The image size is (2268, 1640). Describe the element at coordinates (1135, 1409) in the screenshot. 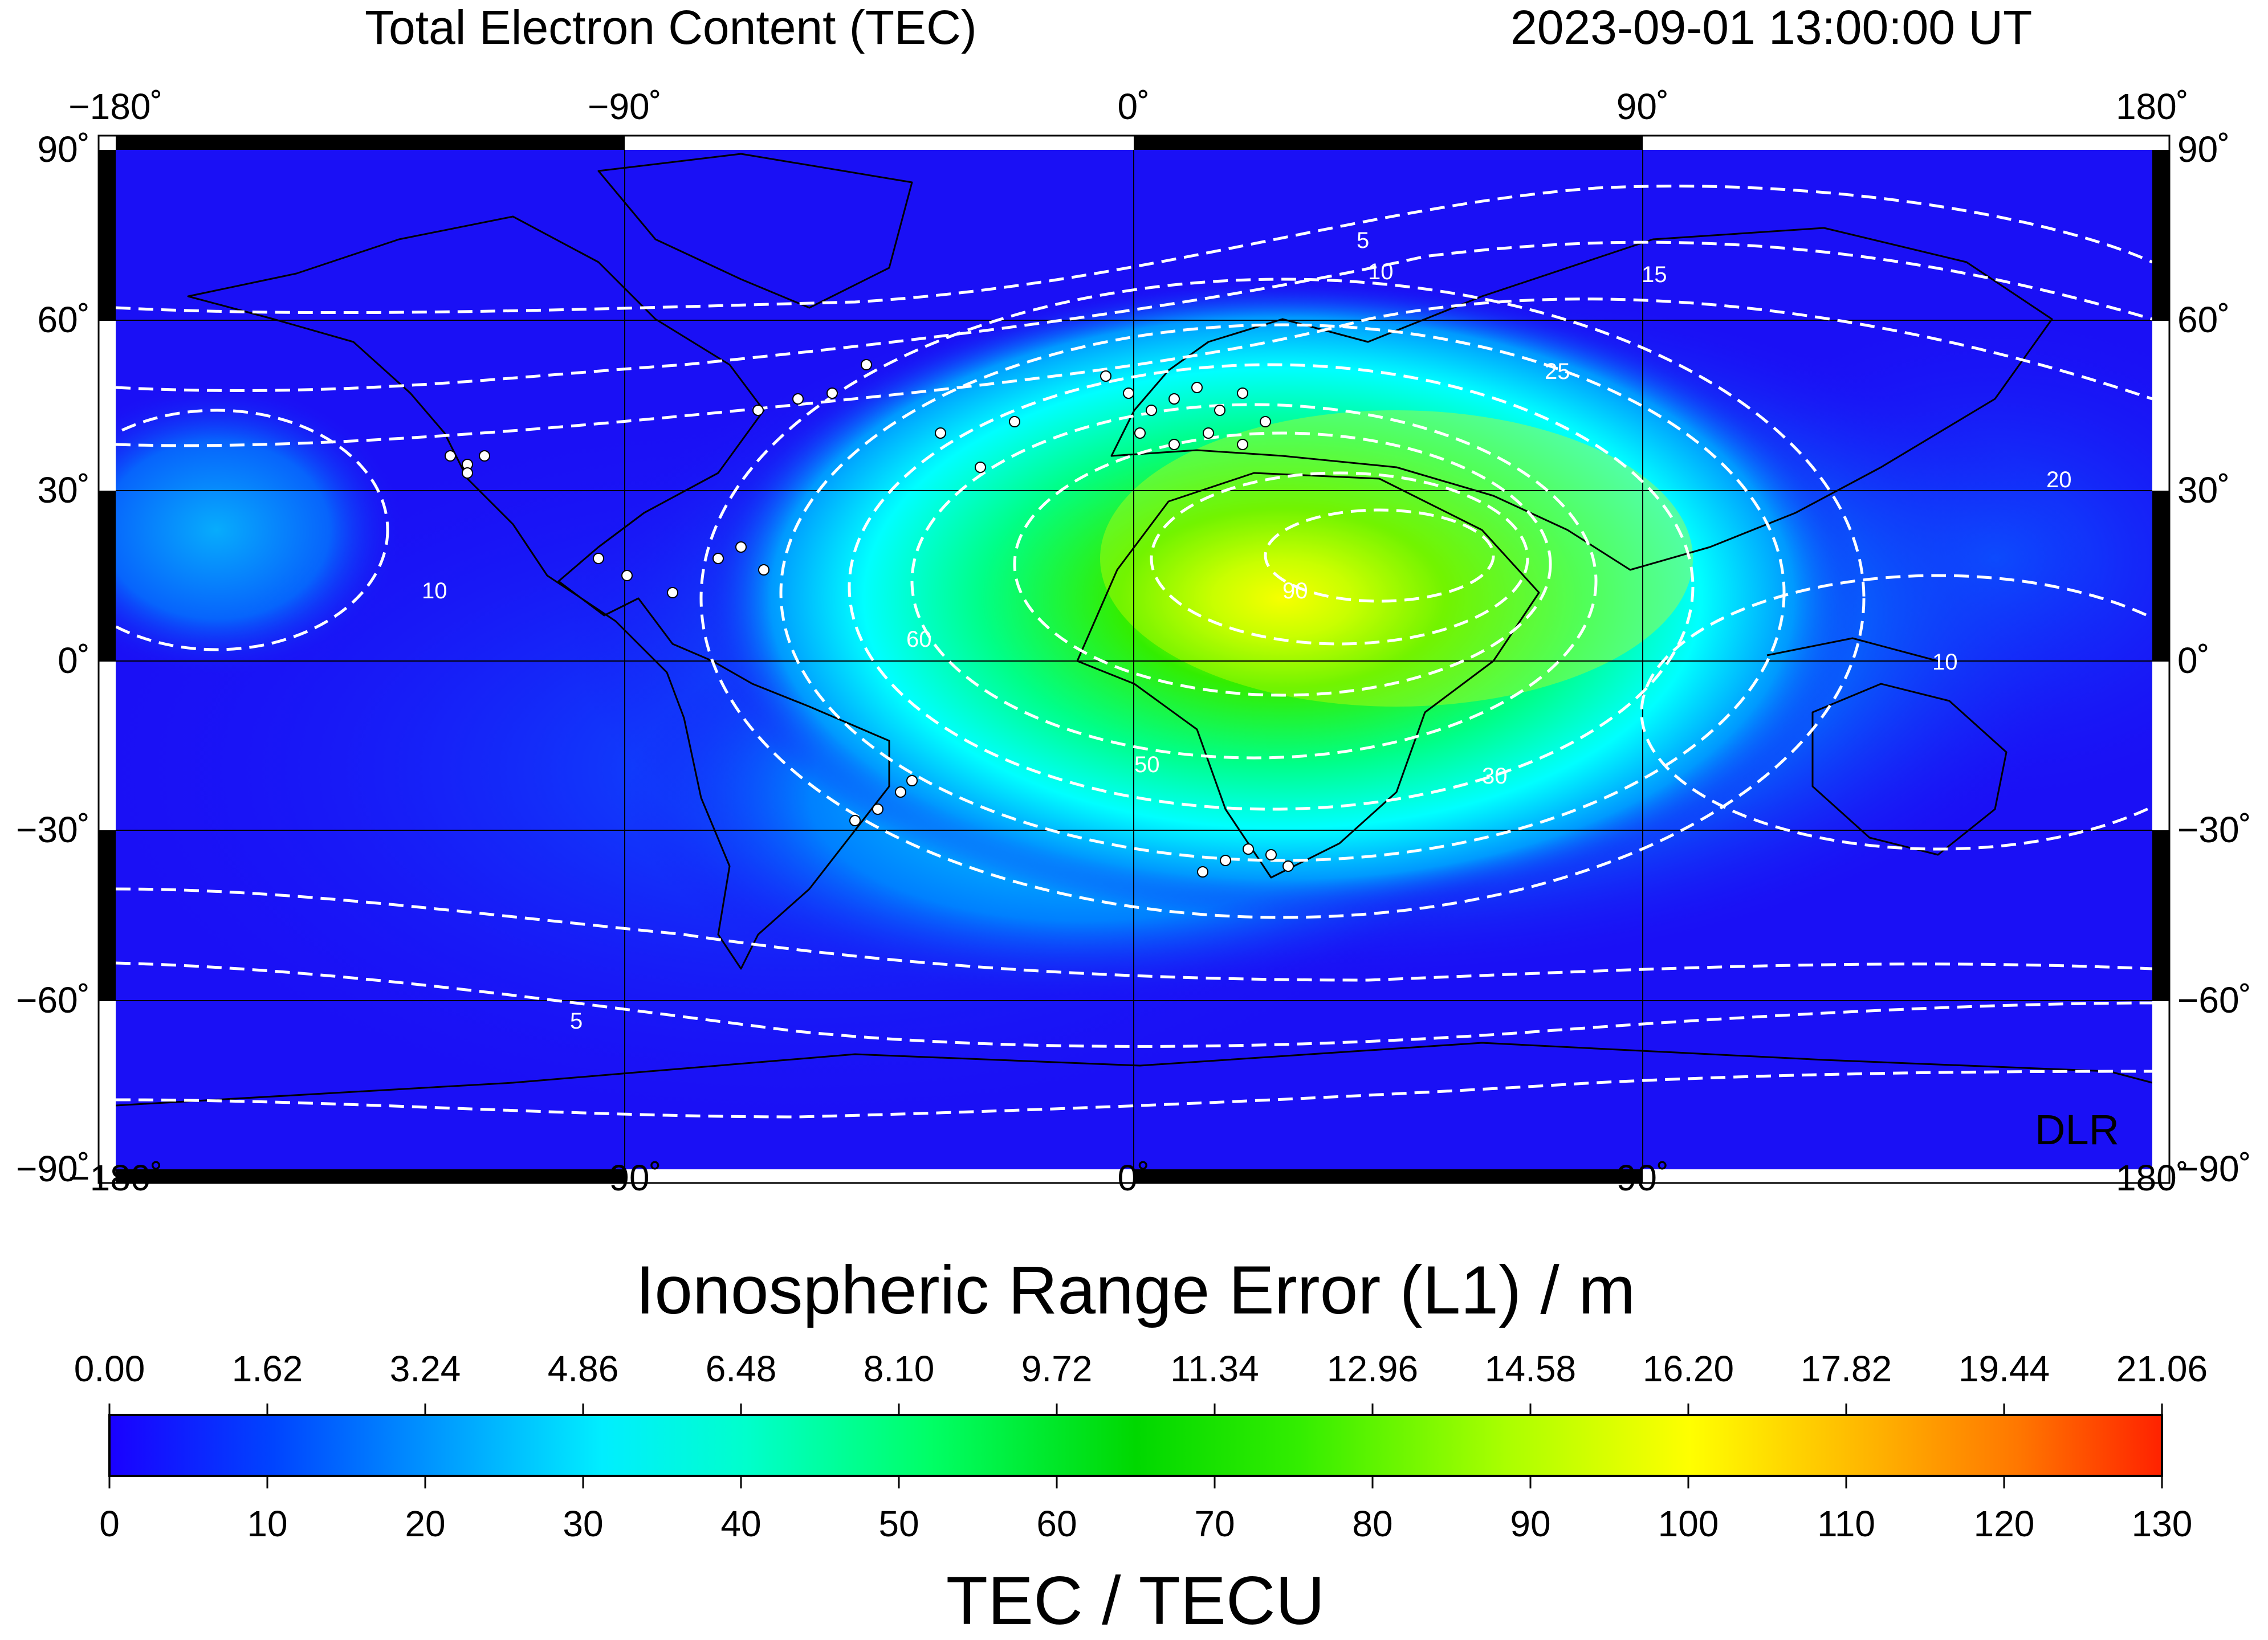

I see `colorbar-ticks-top` at that location.